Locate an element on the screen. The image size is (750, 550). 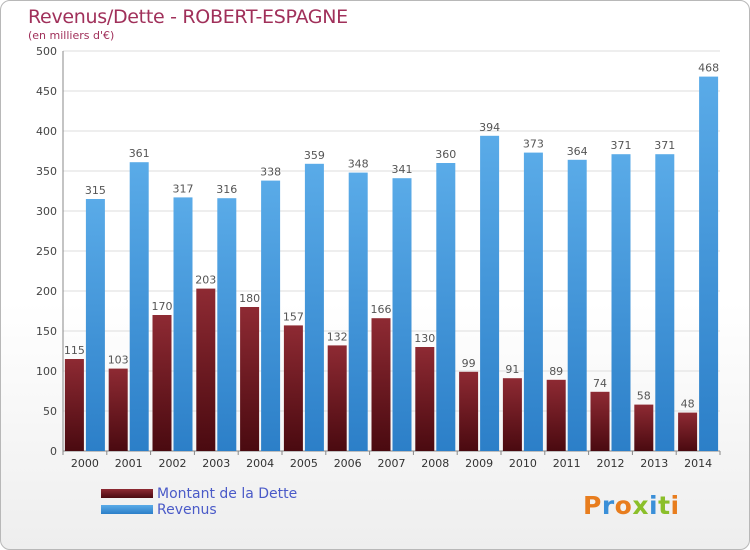
data-label: 103 is located at coordinates (118, 360).